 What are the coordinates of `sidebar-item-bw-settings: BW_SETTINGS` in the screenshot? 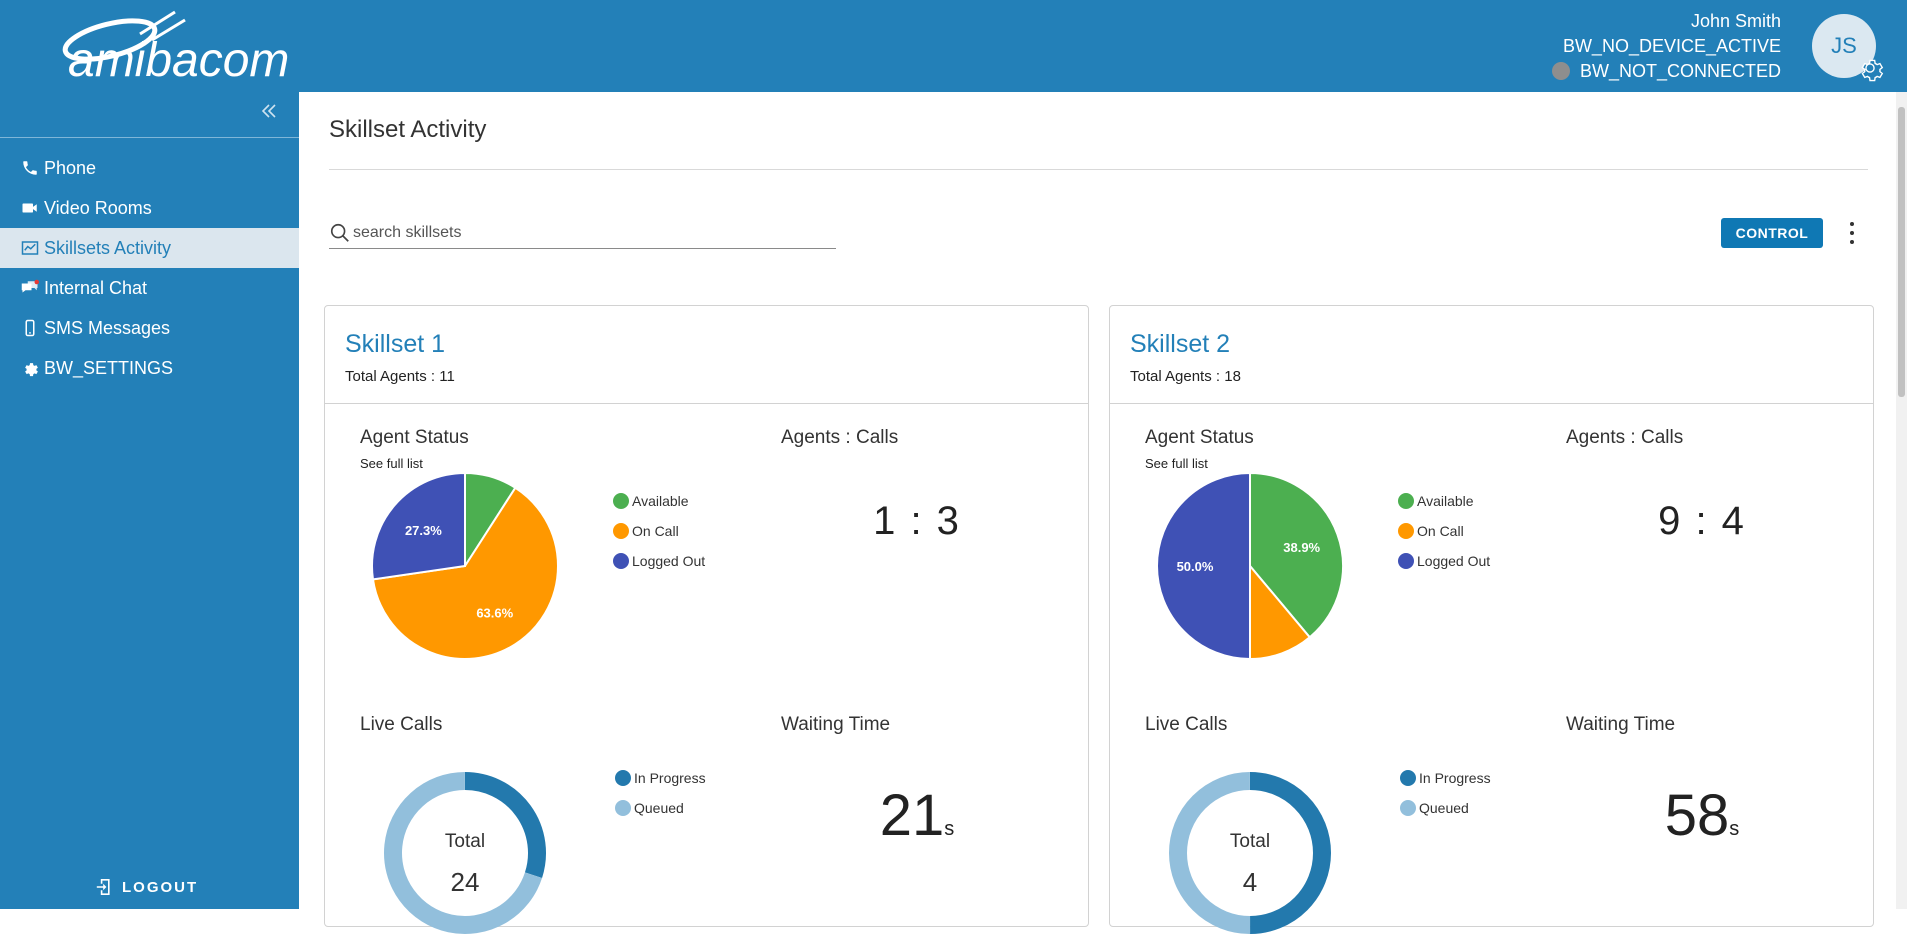 It's located at (149, 368).